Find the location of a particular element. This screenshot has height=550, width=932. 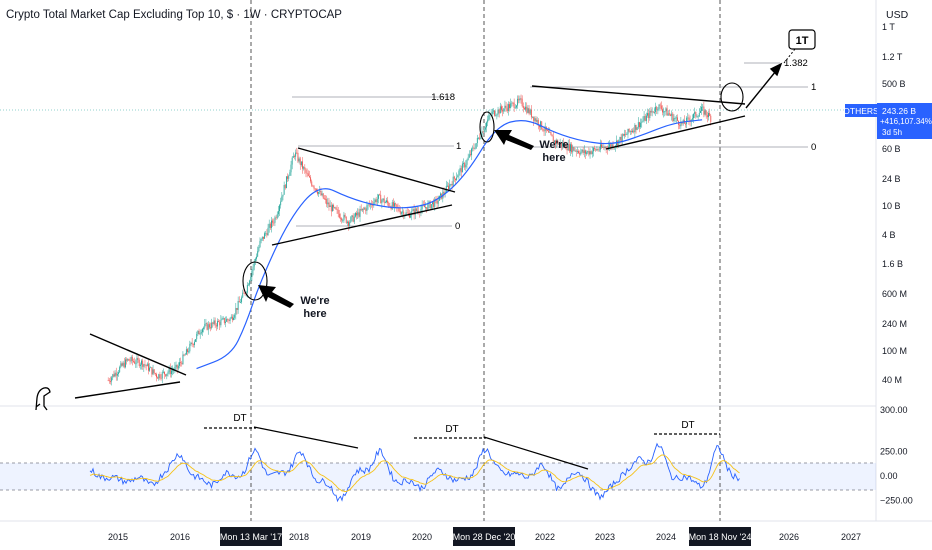

callout-arrow-2017 is located at coordinates (276, 296).